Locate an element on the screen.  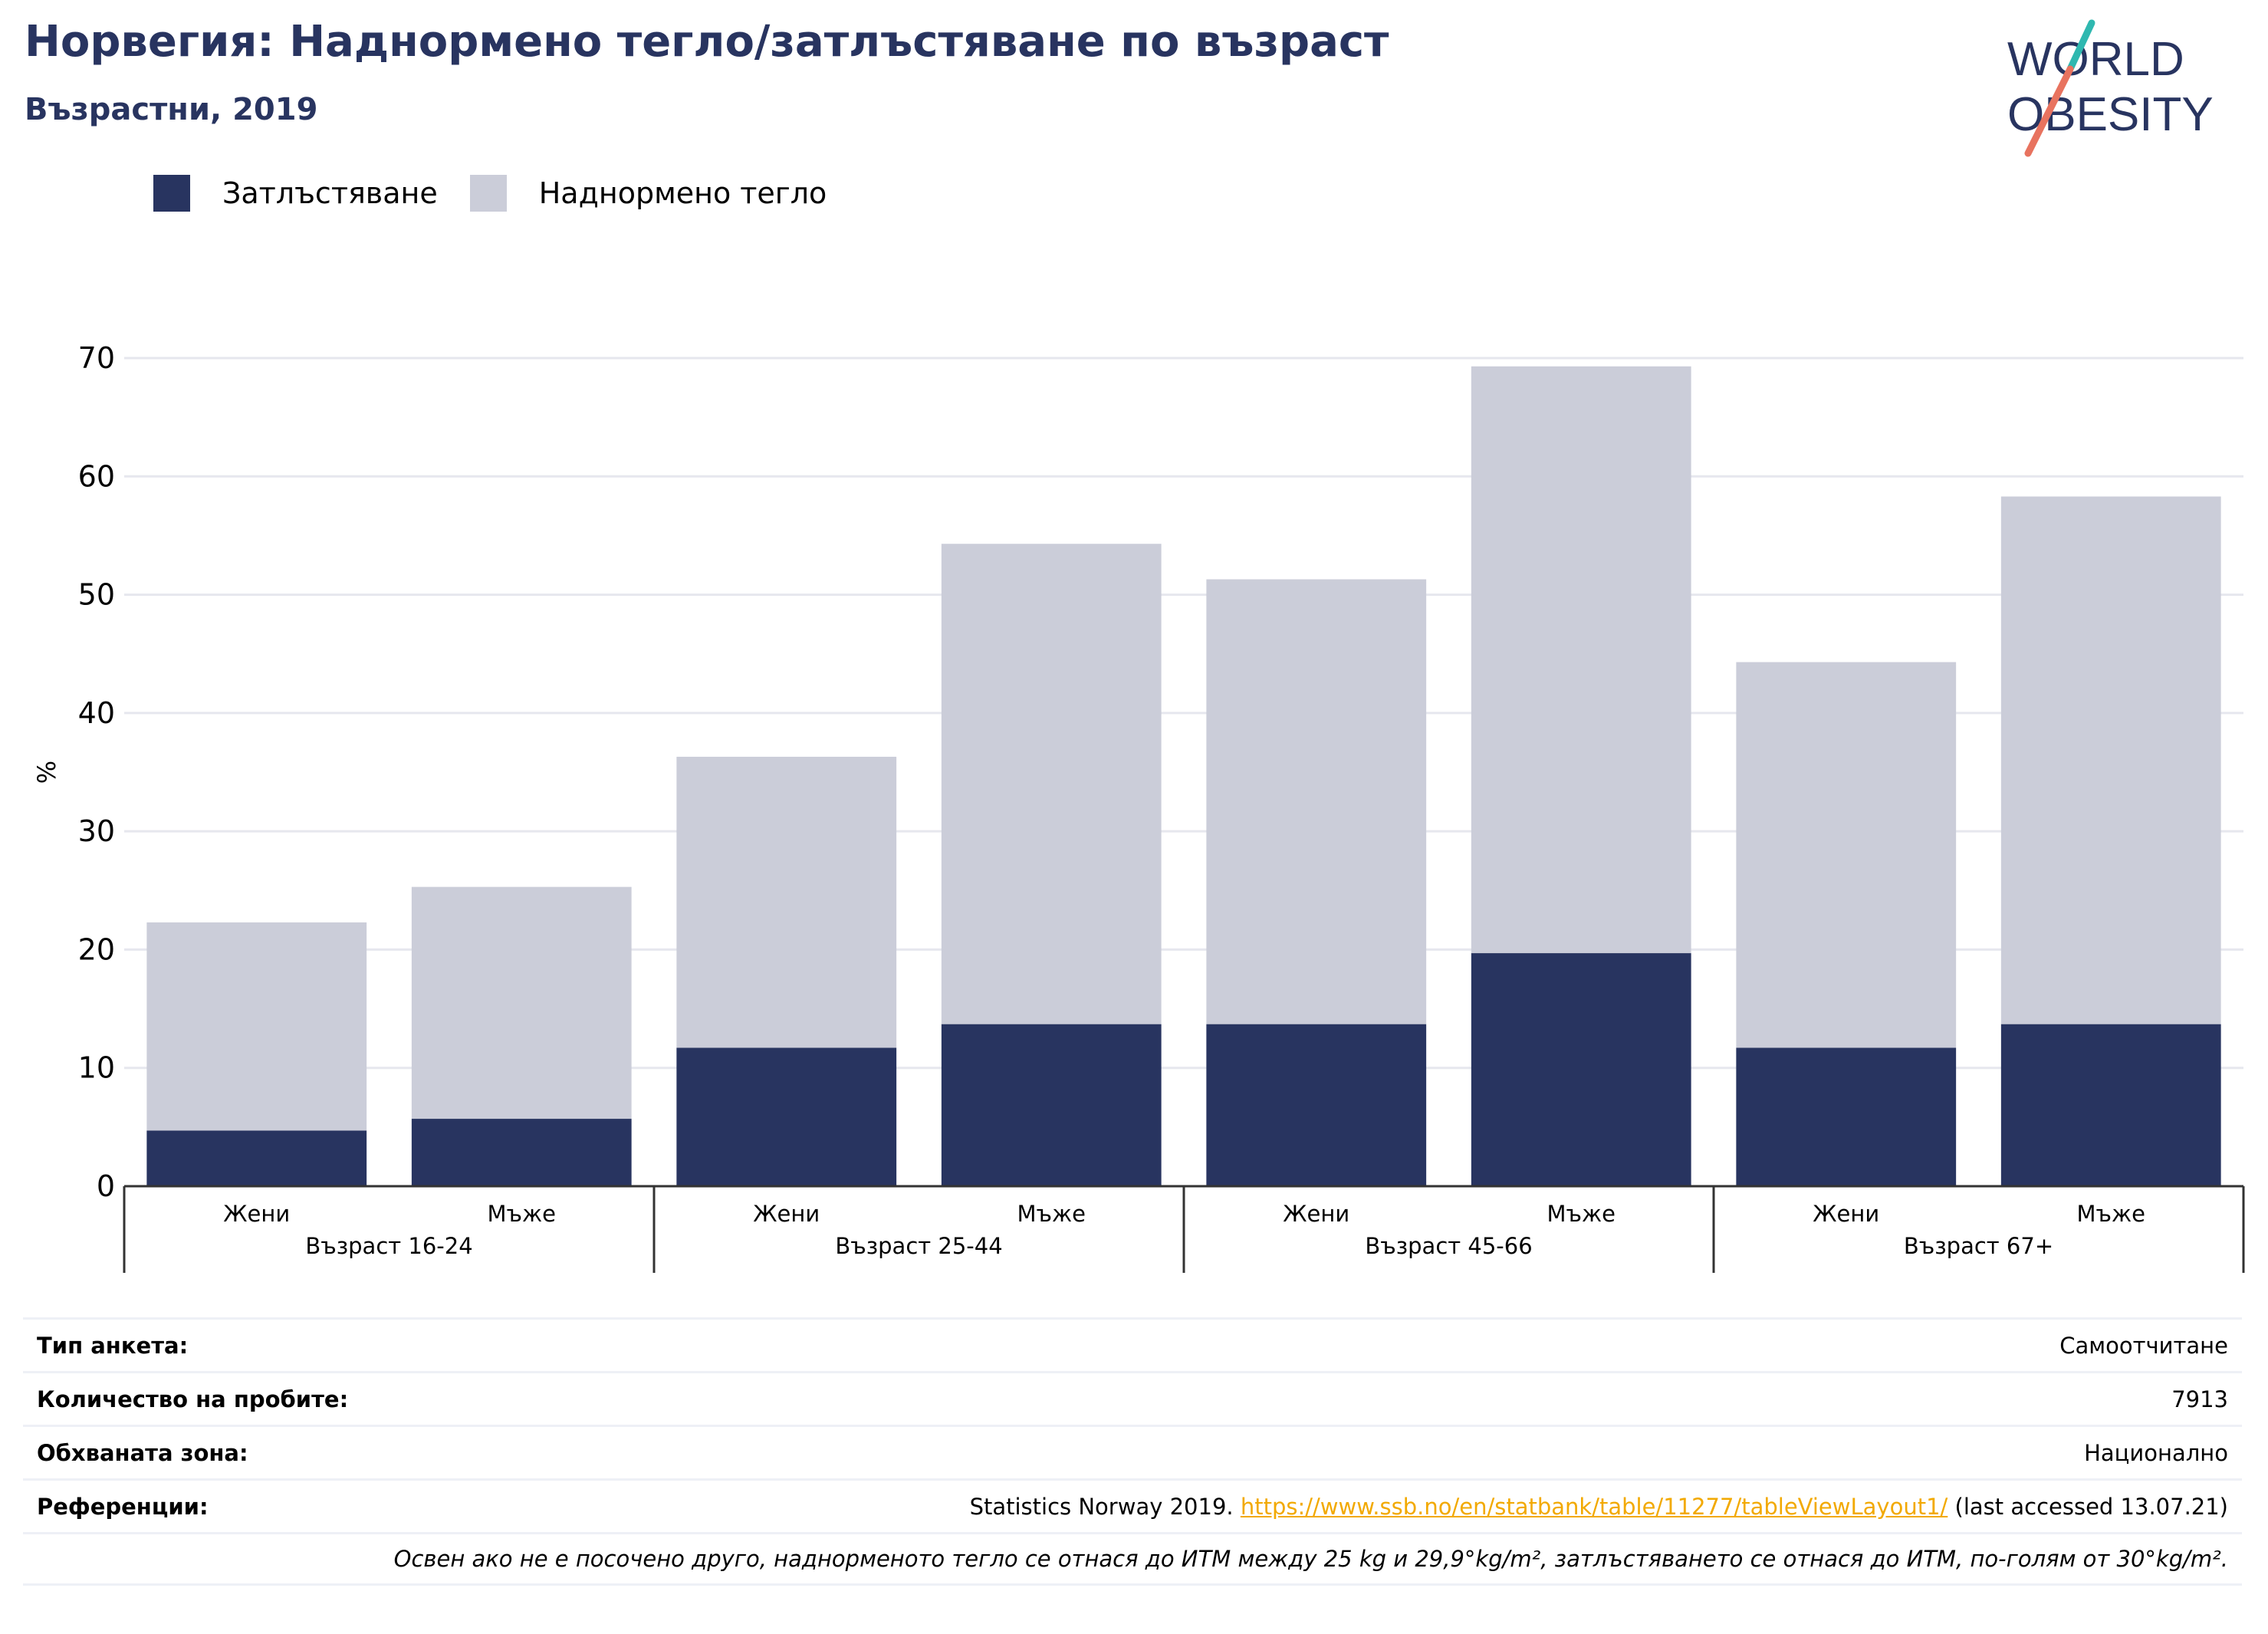
y-tick-label: 0 is located at coordinates (106, 1186).